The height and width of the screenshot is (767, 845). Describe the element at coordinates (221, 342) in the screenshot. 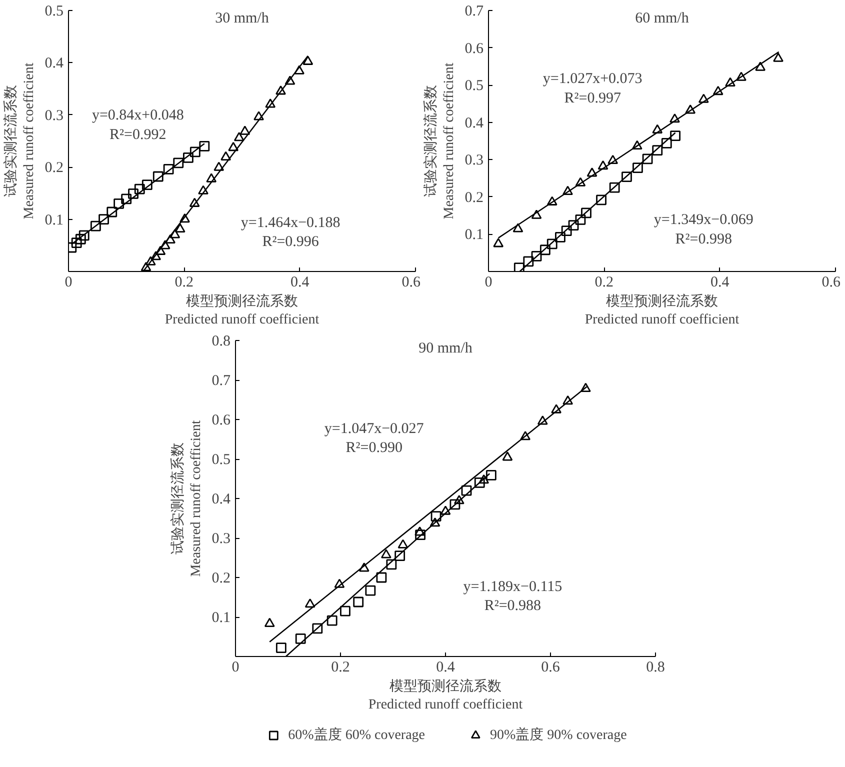

I see `y-tick-label: 0.8` at that location.